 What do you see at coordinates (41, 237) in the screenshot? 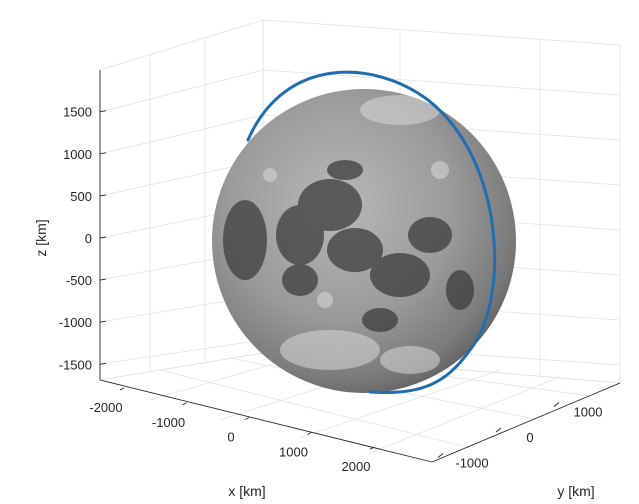
I see `z-axis-title: z [km]` at bounding box center [41, 237].